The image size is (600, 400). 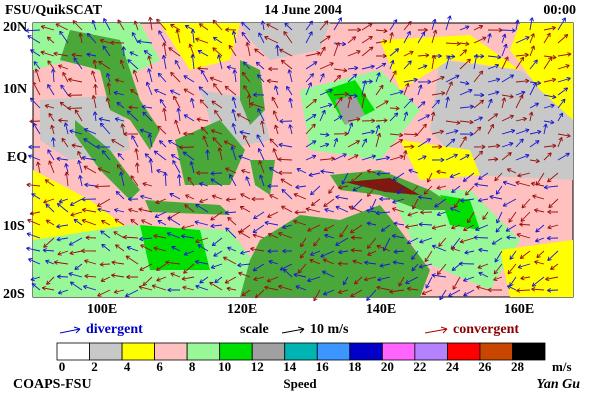 What do you see at coordinates (52, 384) in the screenshot?
I see `footer-left: COAPS-FSU` at bounding box center [52, 384].